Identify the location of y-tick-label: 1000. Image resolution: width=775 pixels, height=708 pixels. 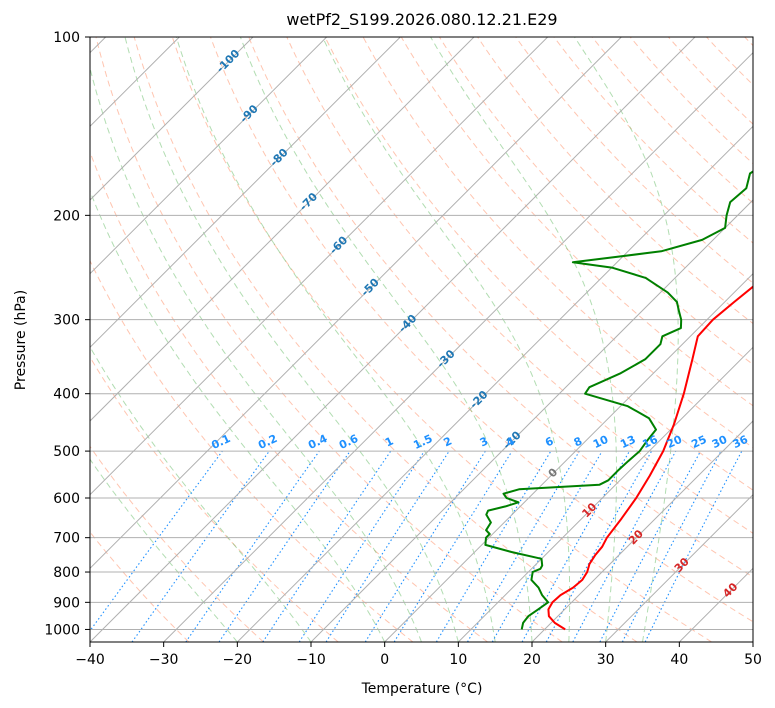
(62, 630).